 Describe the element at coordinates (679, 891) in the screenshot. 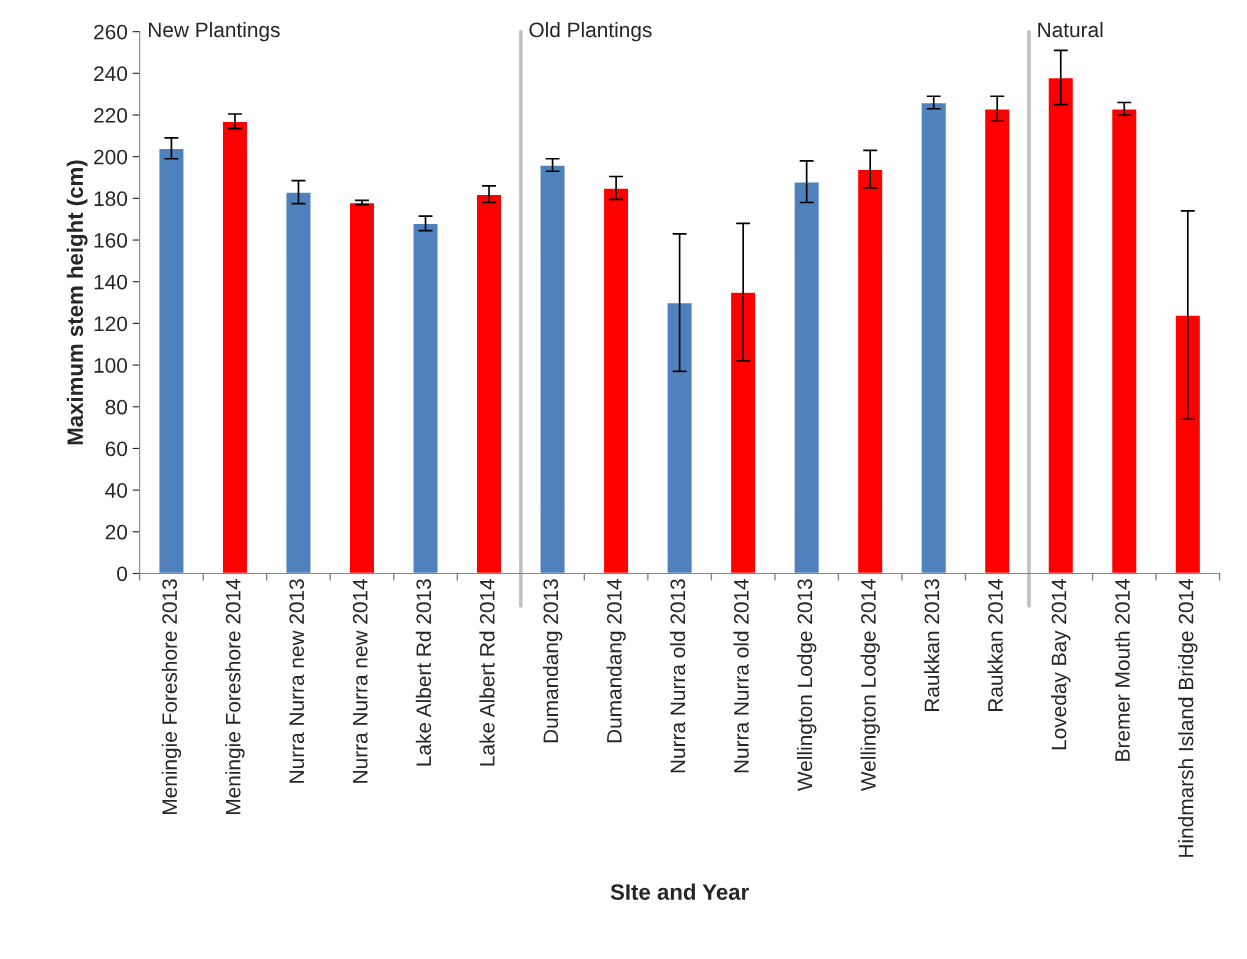

I see `x-axis-title: SIte and Year` at that location.